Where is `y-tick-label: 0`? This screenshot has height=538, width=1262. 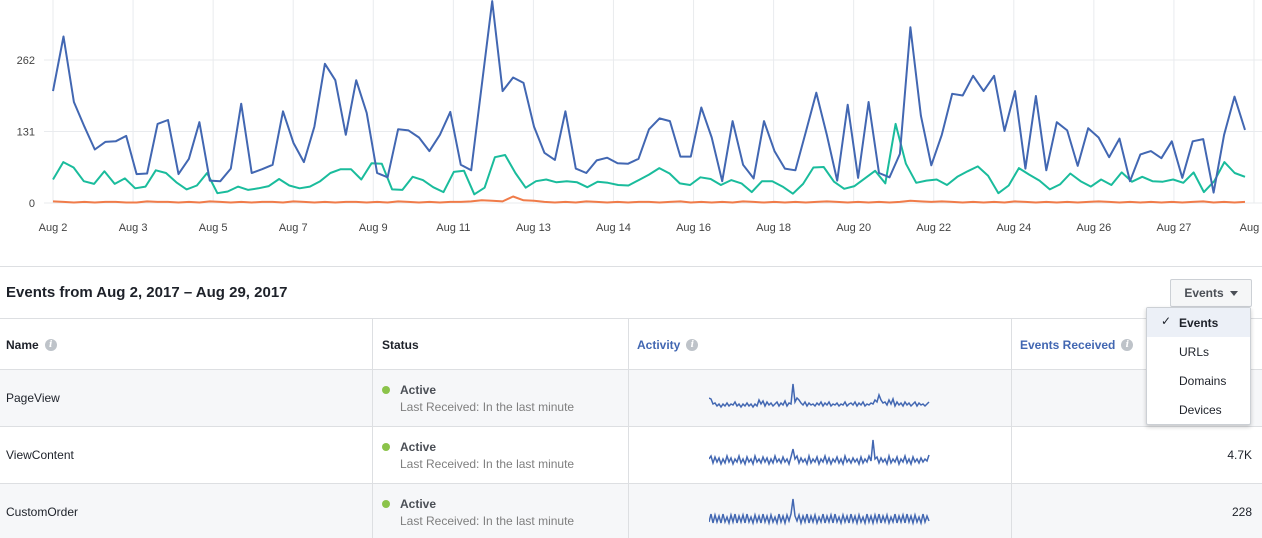 y-tick-label: 0 is located at coordinates (32, 204).